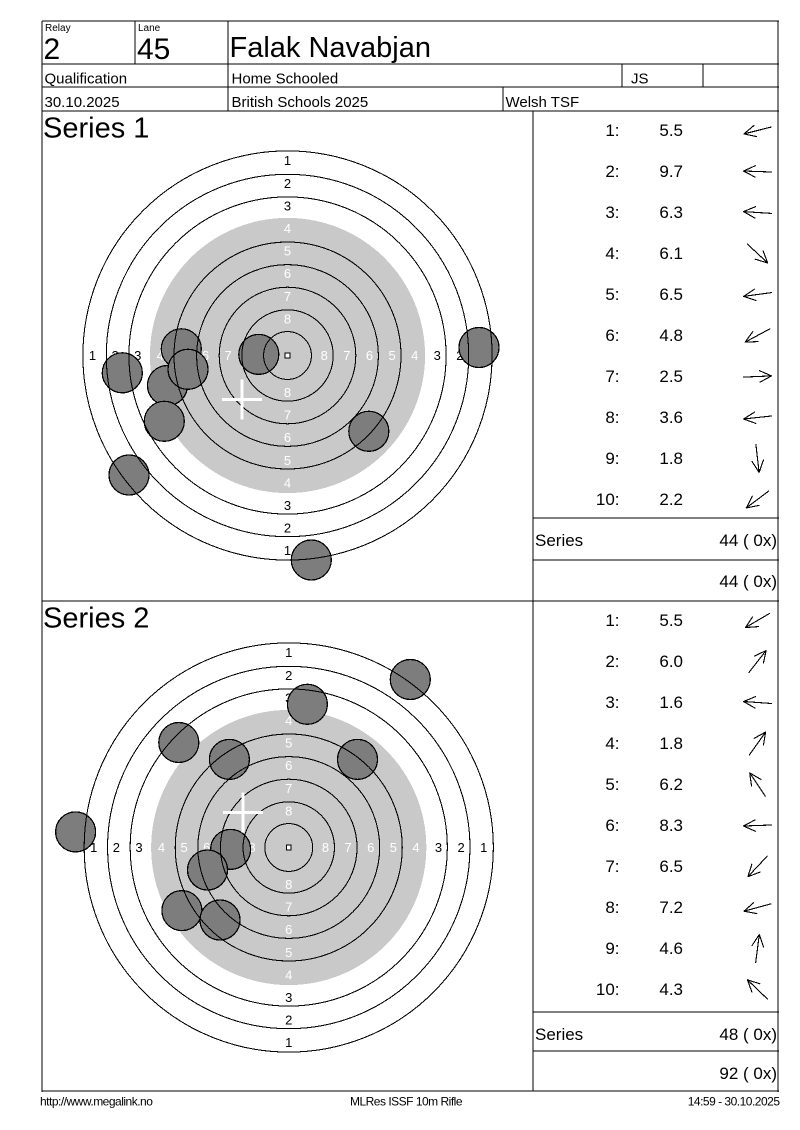 The width and height of the screenshot is (800, 1130). What do you see at coordinates (671, 784) in the screenshot?
I see `svg-text: 6.2` at bounding box center [671, 784].